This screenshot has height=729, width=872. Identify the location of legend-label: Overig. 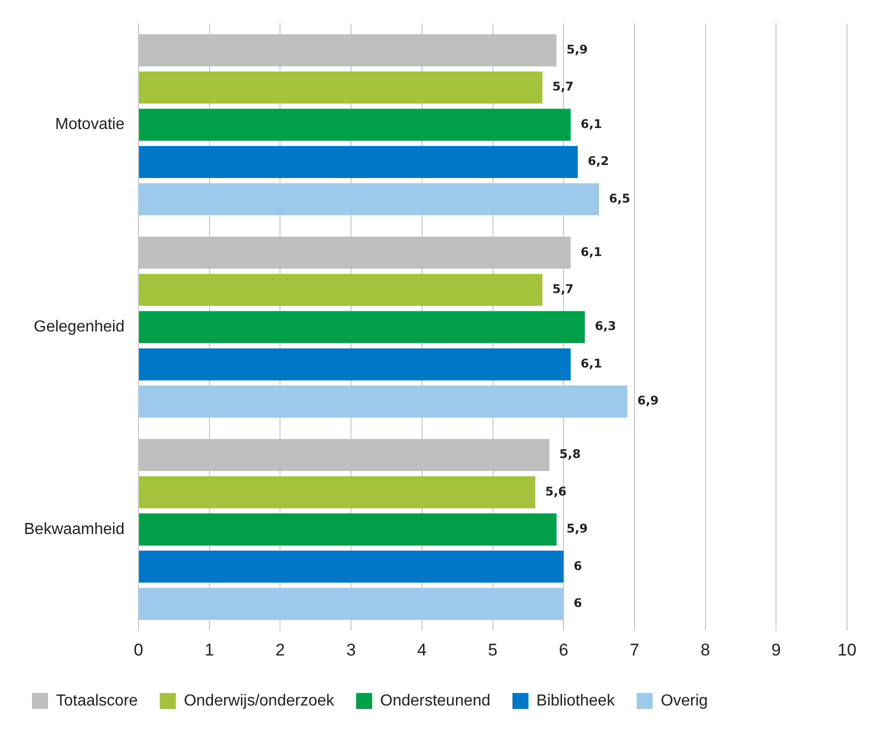
(684, 701).